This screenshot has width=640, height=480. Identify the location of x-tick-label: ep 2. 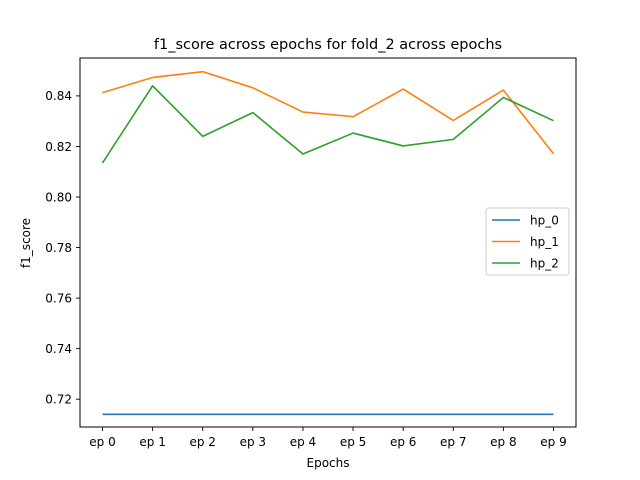
(202, 442).